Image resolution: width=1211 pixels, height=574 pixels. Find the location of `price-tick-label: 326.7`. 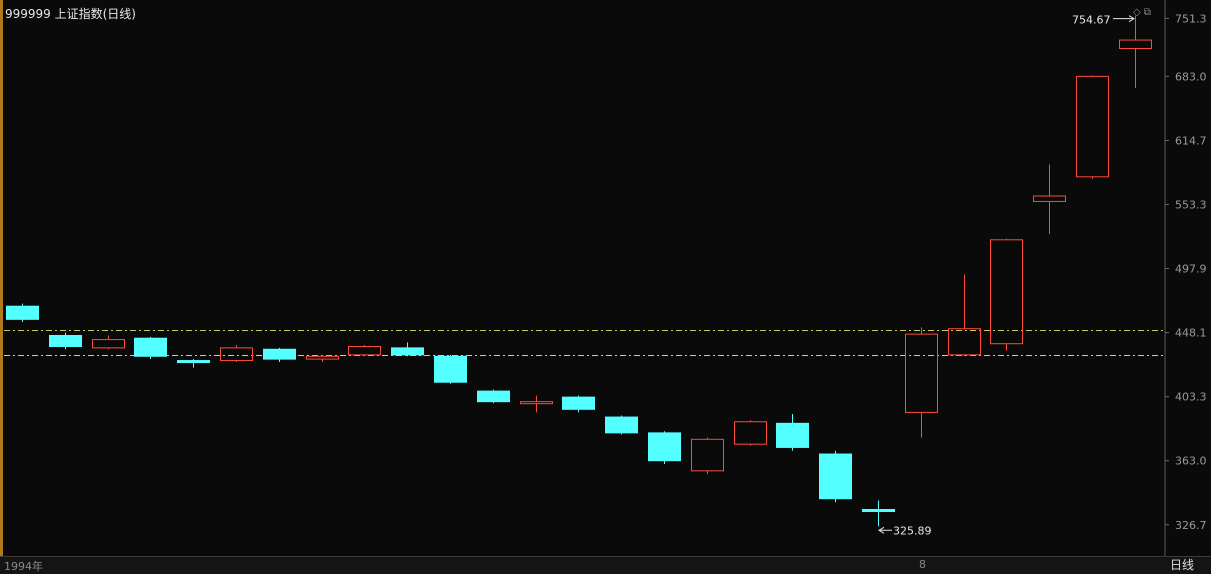

price-tick-label: 326.7 is located at coordinates (1191, 525).